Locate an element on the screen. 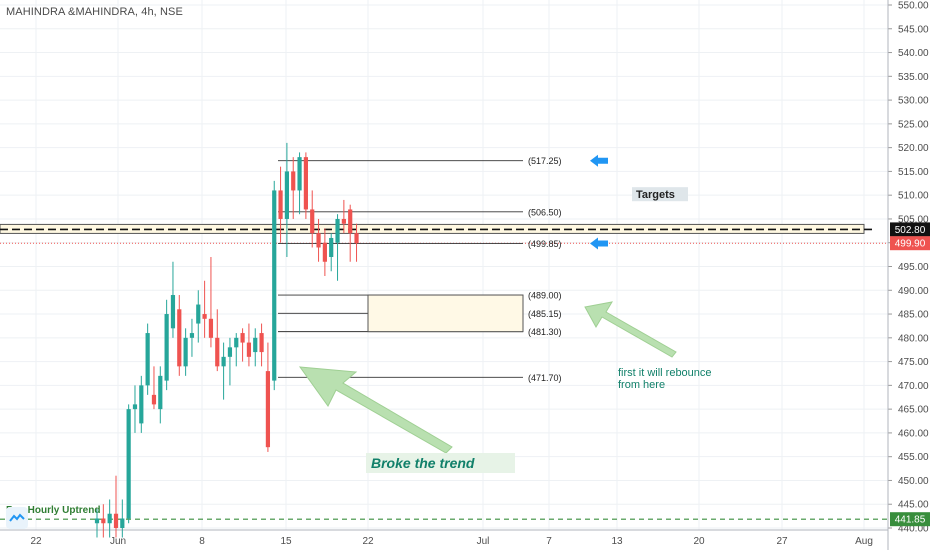 This screenshot has height=555, width=932. y-tick-label: 465.00 is located at coordinates (913, 410).